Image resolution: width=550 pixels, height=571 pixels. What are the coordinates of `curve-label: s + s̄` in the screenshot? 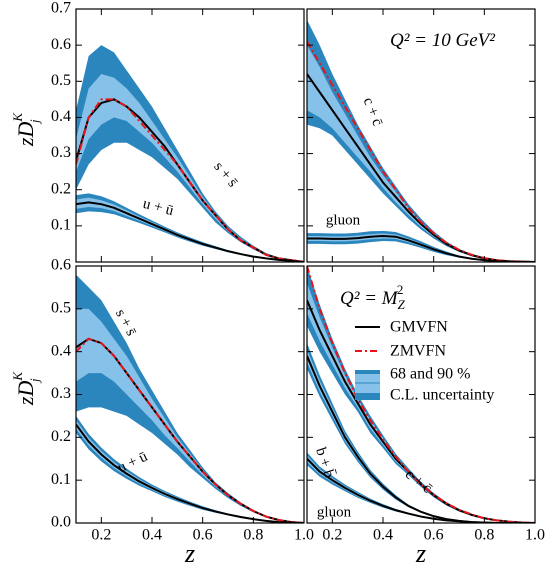 It's located at (225, 175).